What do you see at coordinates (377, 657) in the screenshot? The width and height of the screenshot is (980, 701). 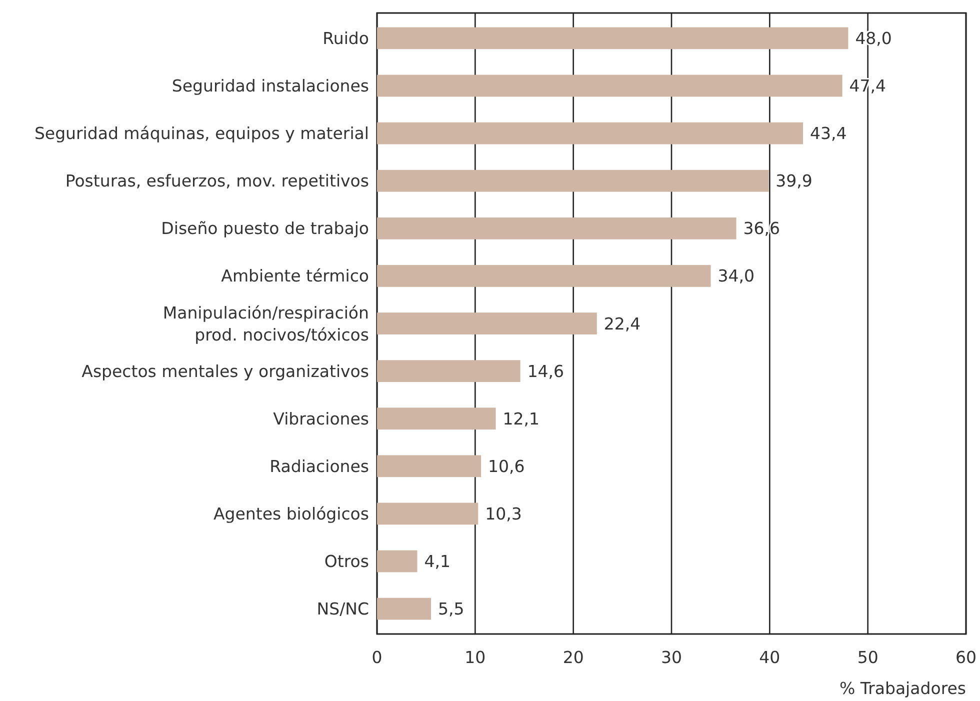 I see `x-tick-label: 0` at bounding box center [377, 657].